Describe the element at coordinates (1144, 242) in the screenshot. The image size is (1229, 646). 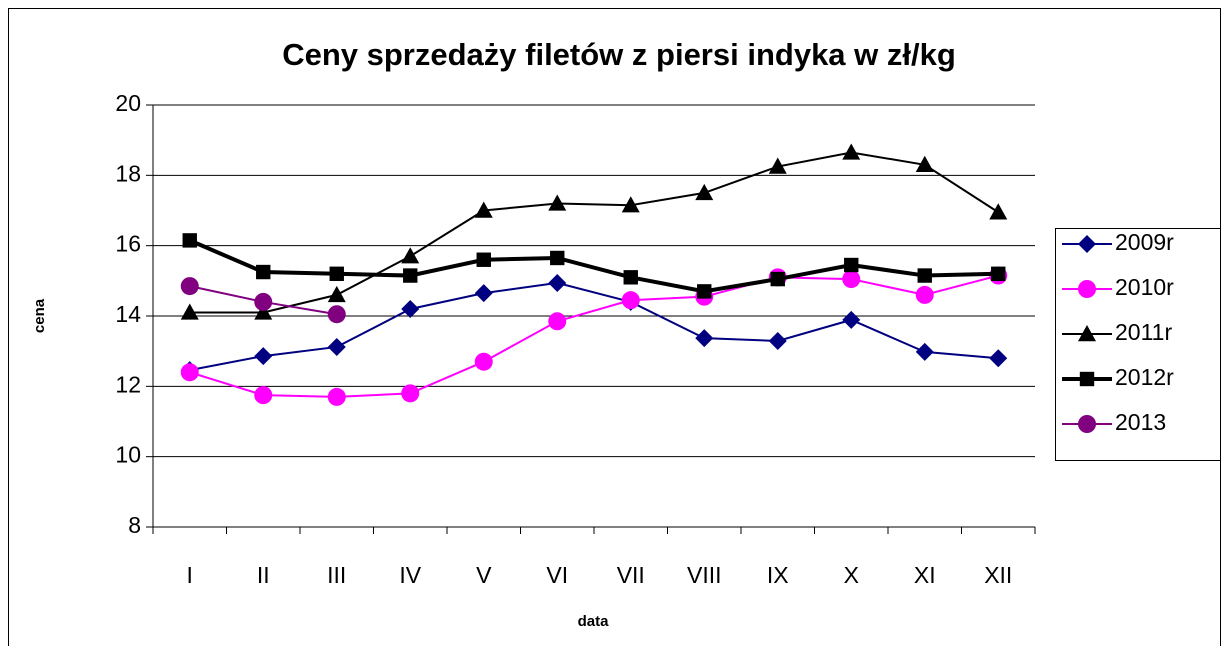
I see `legend-label: 2009r` at that location.